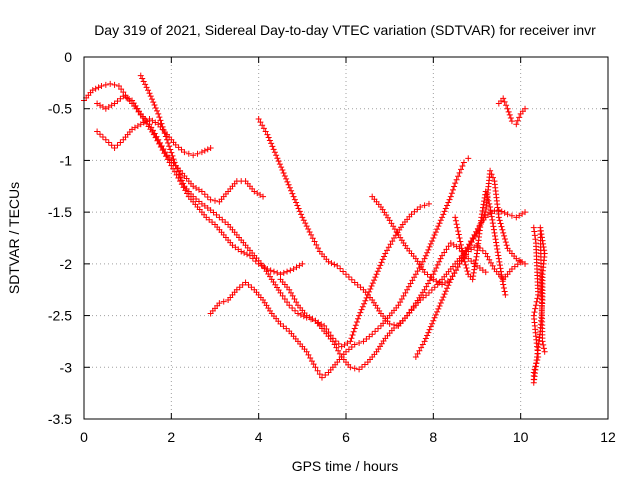  Describe the element at coordinates (345, 466) in the screenshot. I see `x-axis-label: GPS time / hours` at that location.